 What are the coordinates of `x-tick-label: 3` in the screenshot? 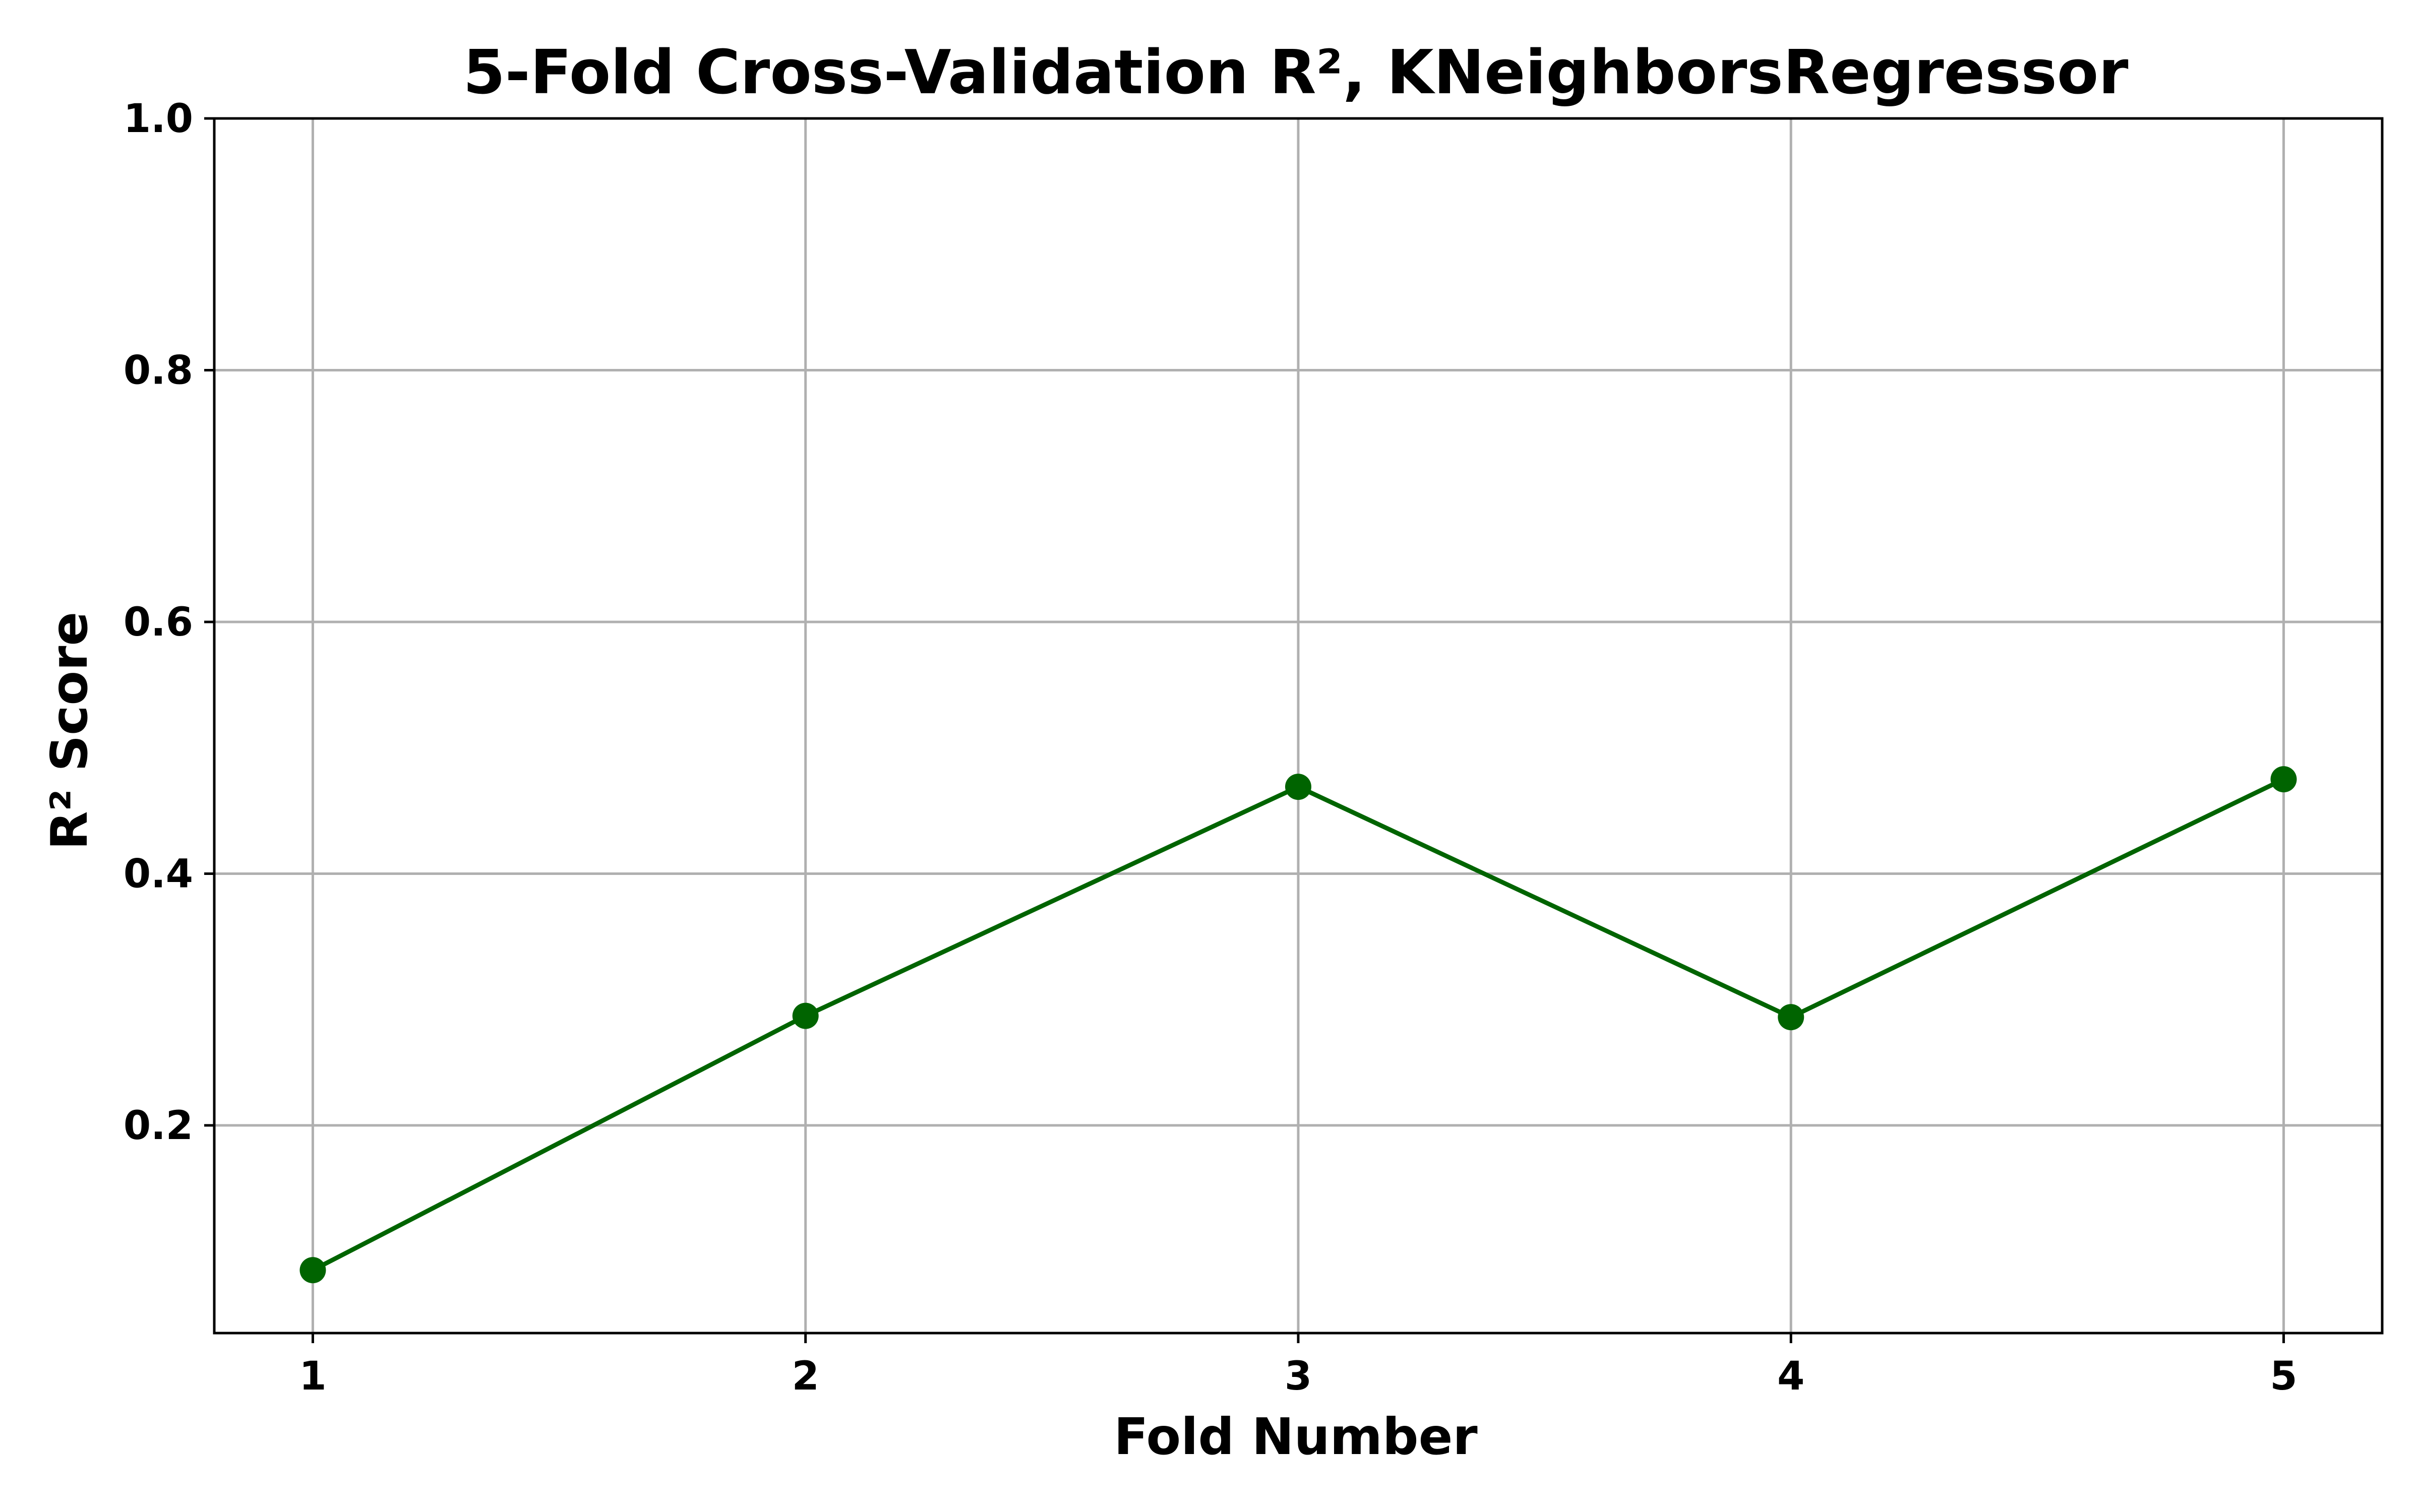 It's located at (1298, 1376).